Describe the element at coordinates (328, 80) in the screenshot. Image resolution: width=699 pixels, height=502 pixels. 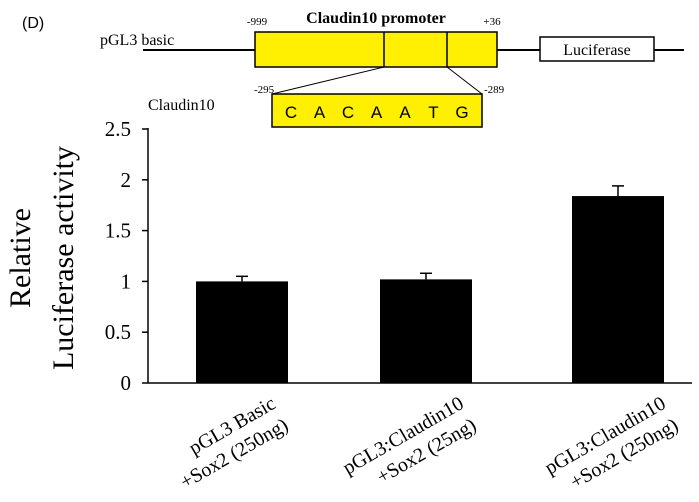
I see `zoom-line-left` at that location.